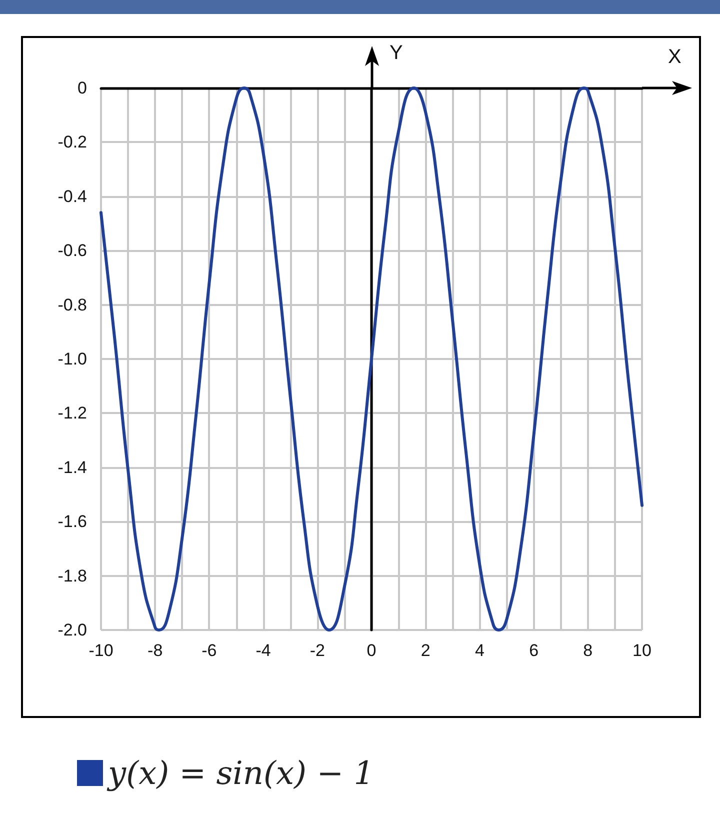 This screenshot has height=815, width=720. Describe the element at coordinates (396, 53) in the screenshot. I see `y-axis-title: Y` at that location.